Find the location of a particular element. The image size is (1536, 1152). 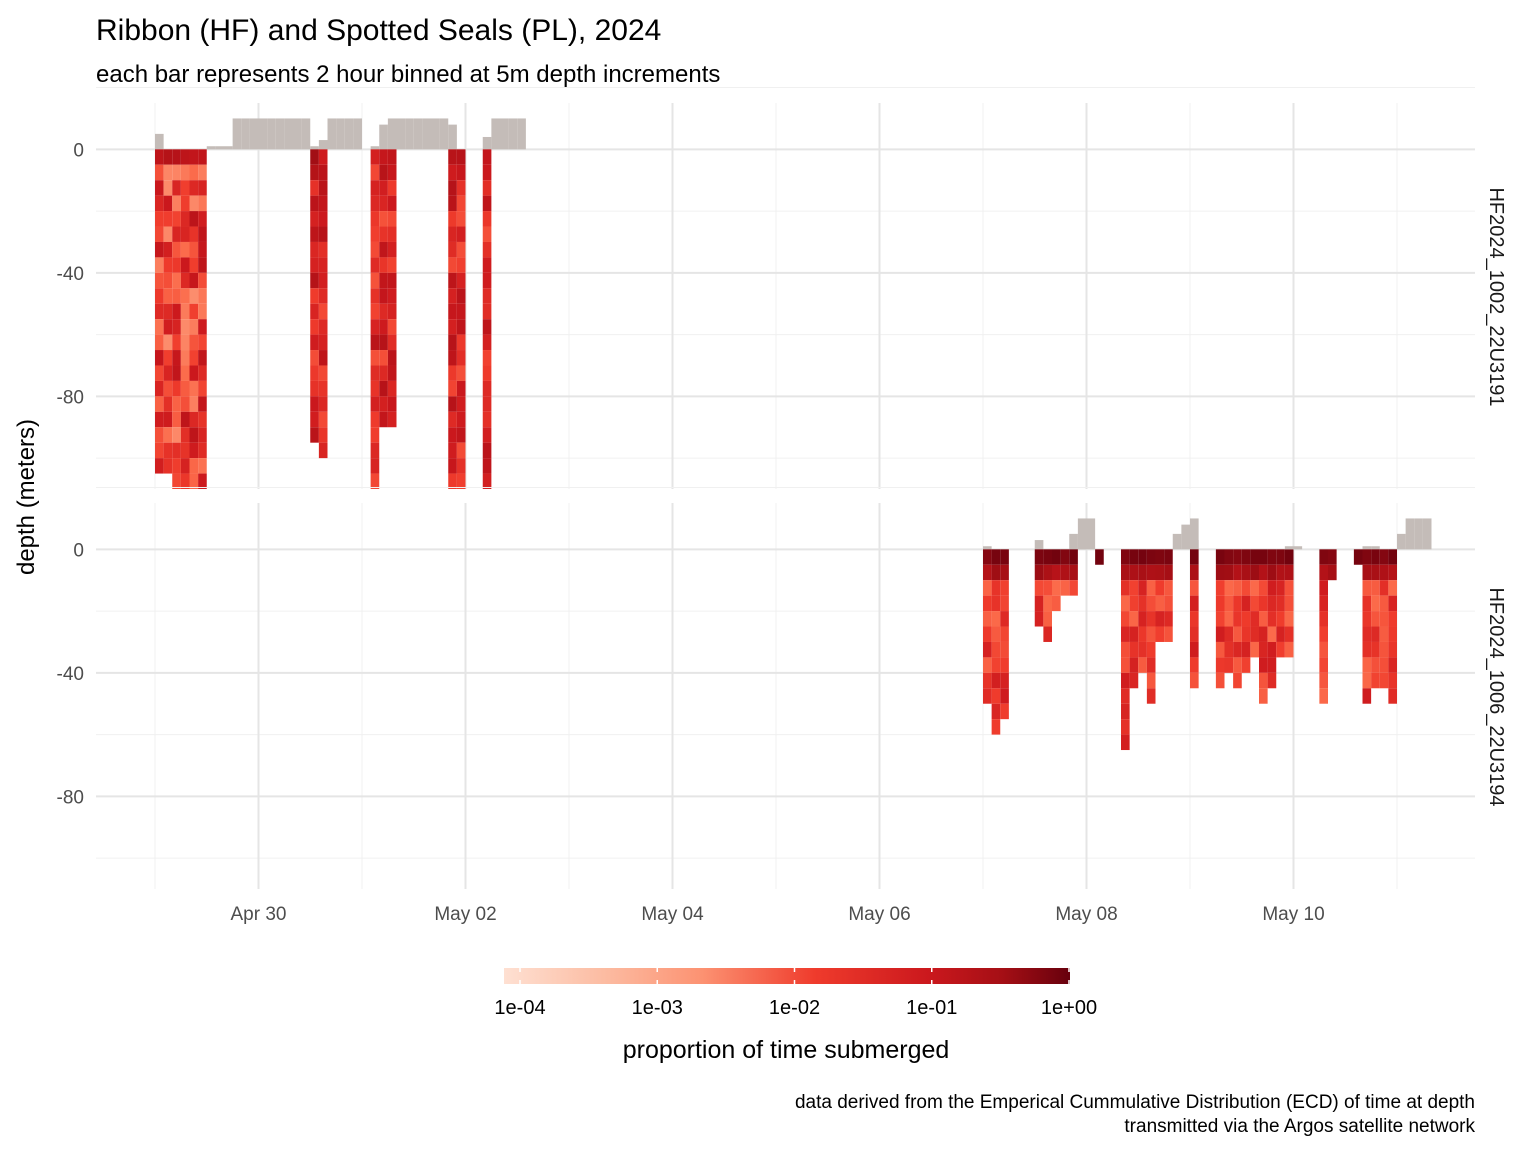

legend-tick-label: 1e-01 is located at coordinates (931, 1008).